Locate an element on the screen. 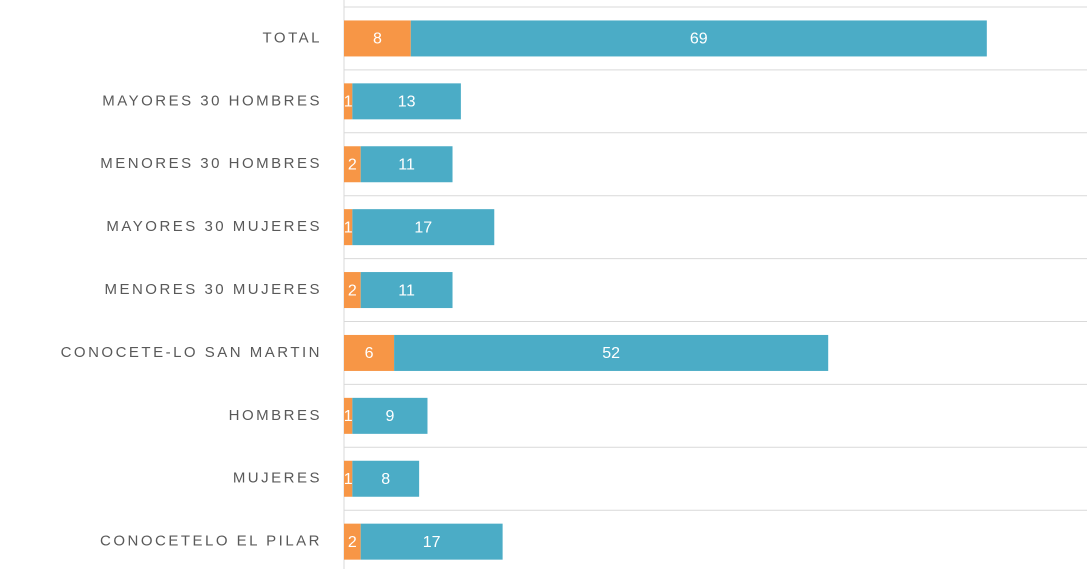 The height and width of the screenshot is (569, 1087). data-label: 69 is located at coordinates (699, 39).